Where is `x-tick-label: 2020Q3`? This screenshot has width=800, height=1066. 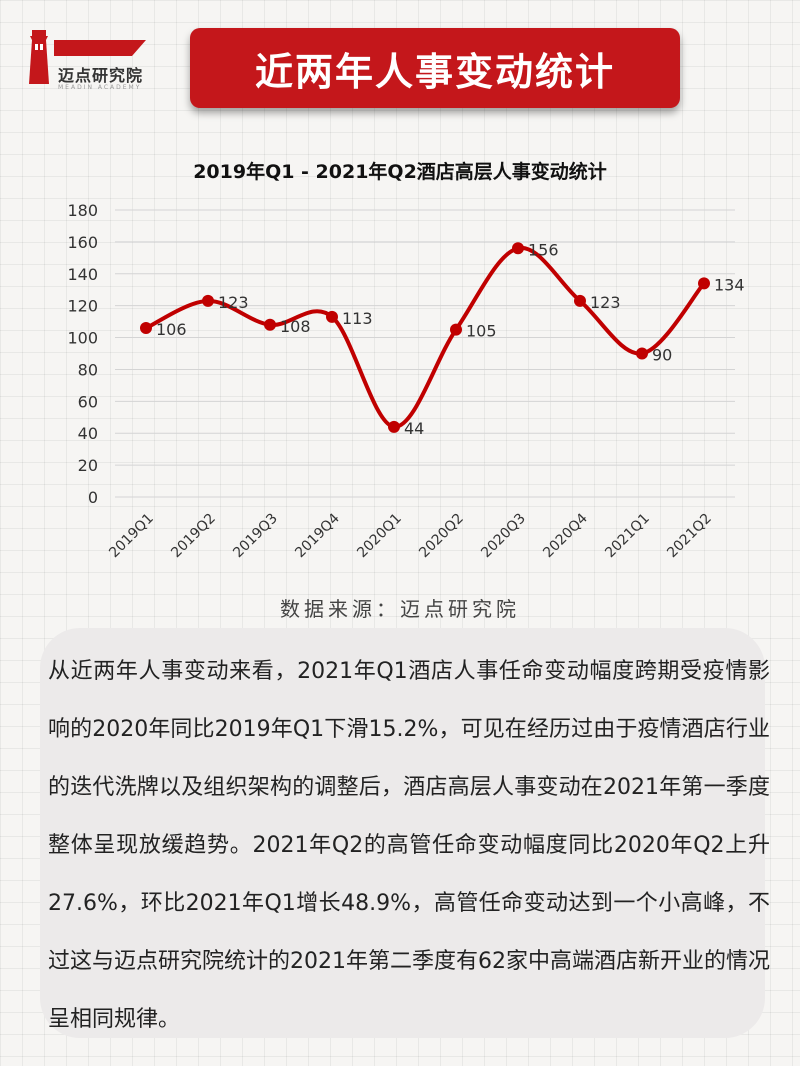
x-tick-label: 2020Q3 is located at coordinates (503, 536).